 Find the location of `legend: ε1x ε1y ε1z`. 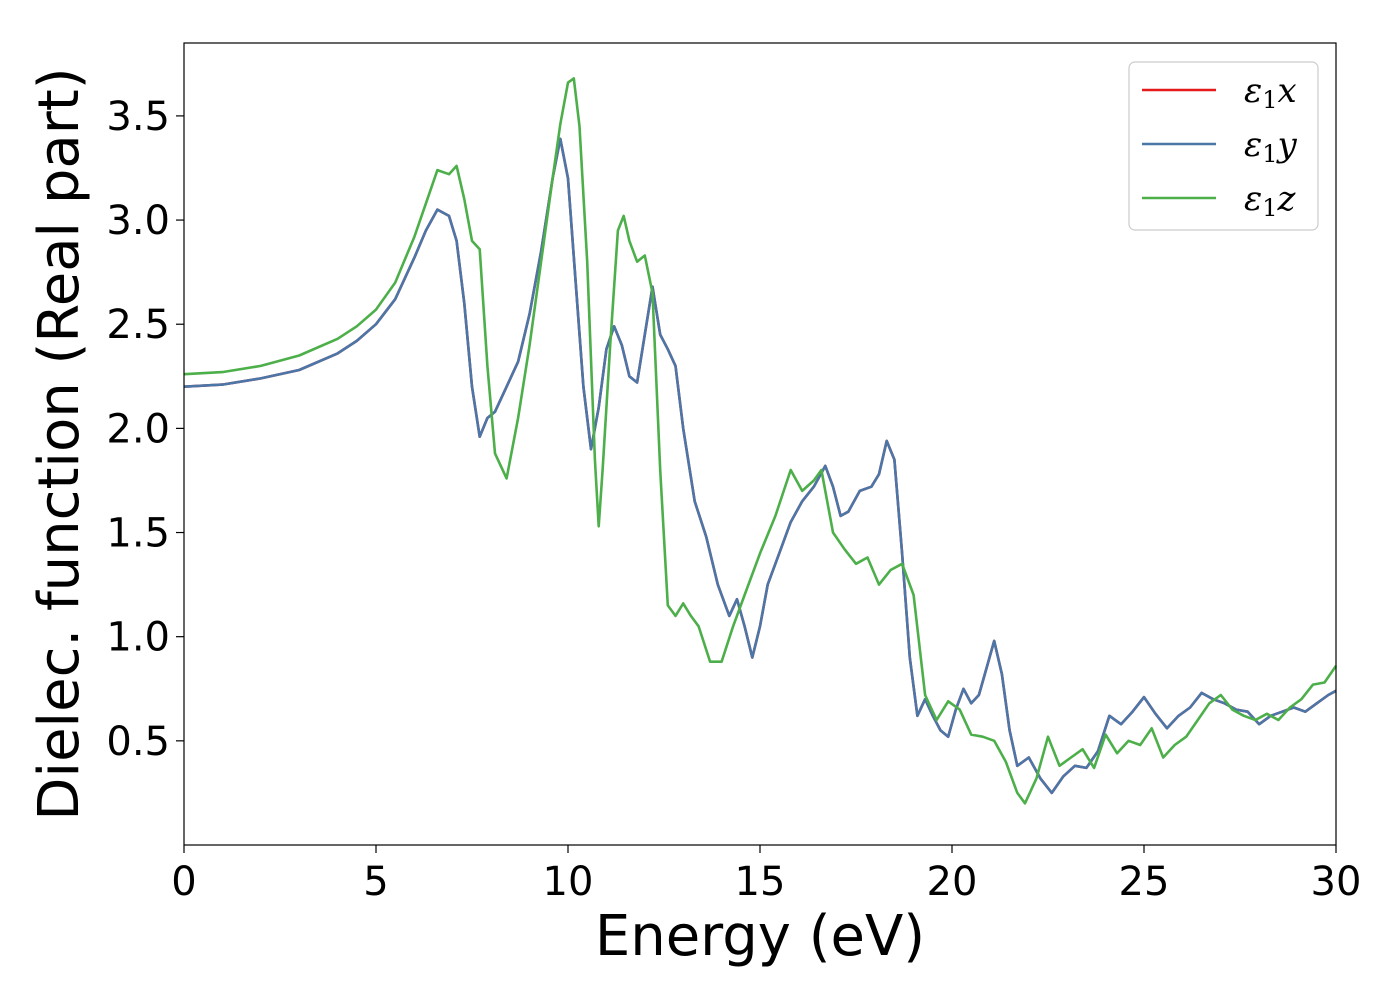

legend: ε1x ε1y ε1z is located at coordinates (1223, 146).